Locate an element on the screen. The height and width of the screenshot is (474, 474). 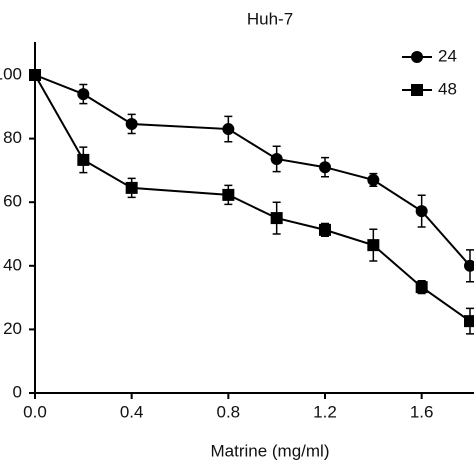
y-tick-label: 0 is located at coordinates (17, 391).